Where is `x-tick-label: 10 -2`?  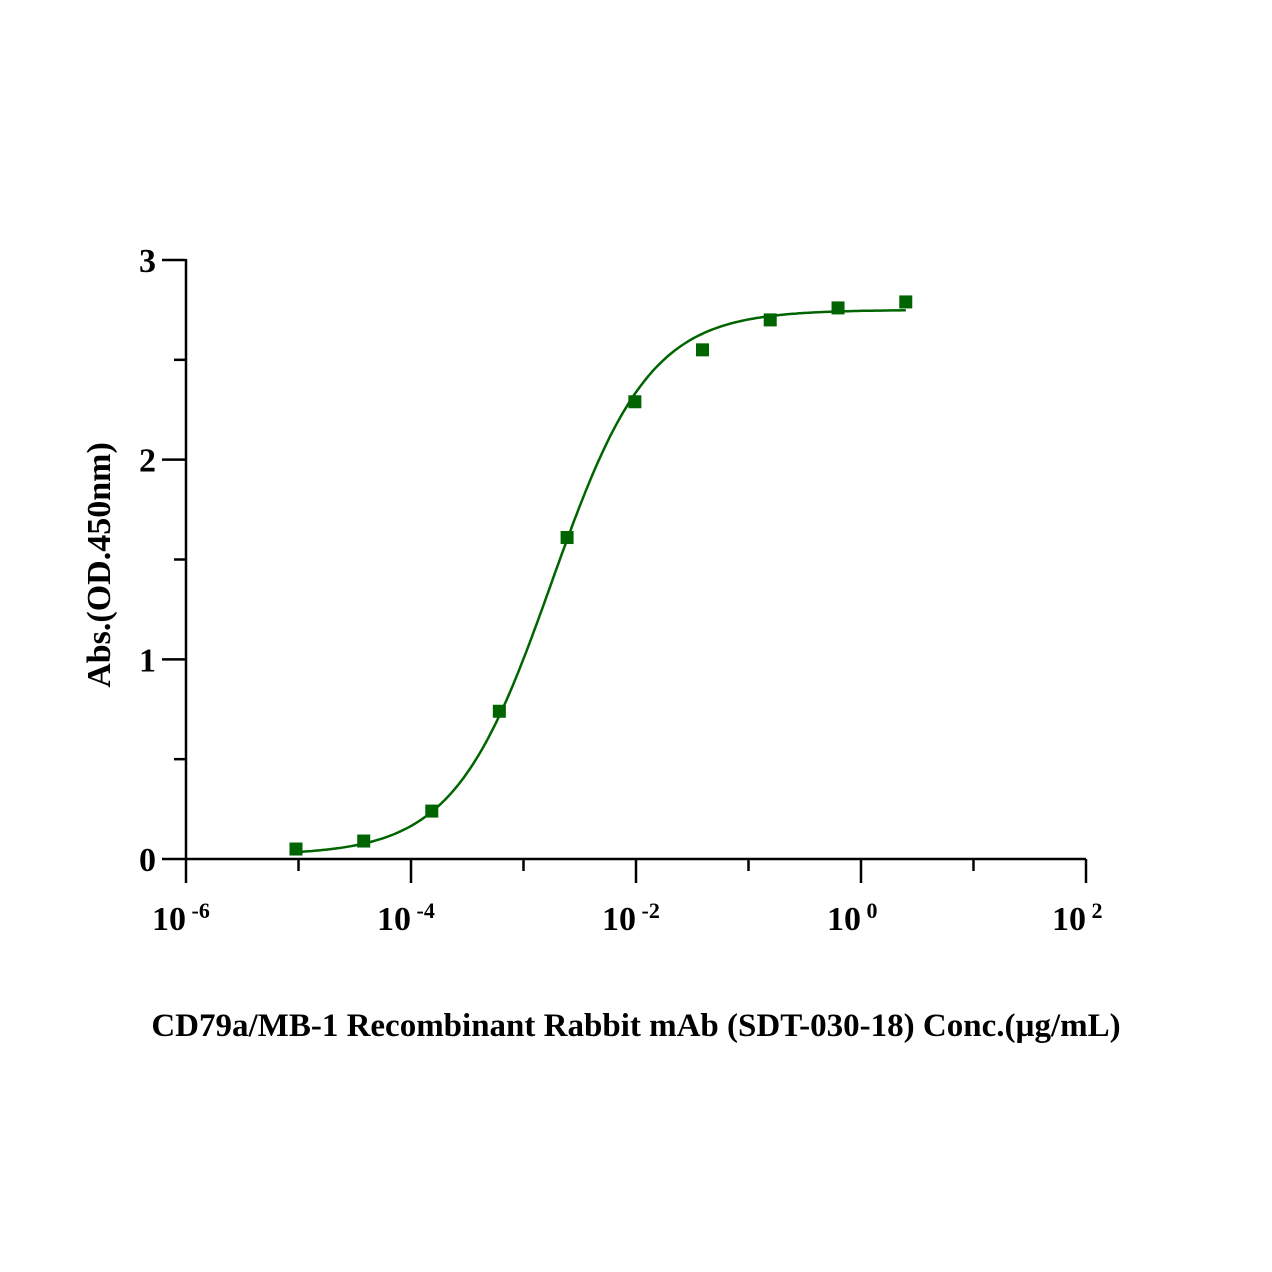 x-tick-label: 10 -2 is located at coordinates (631, 918).